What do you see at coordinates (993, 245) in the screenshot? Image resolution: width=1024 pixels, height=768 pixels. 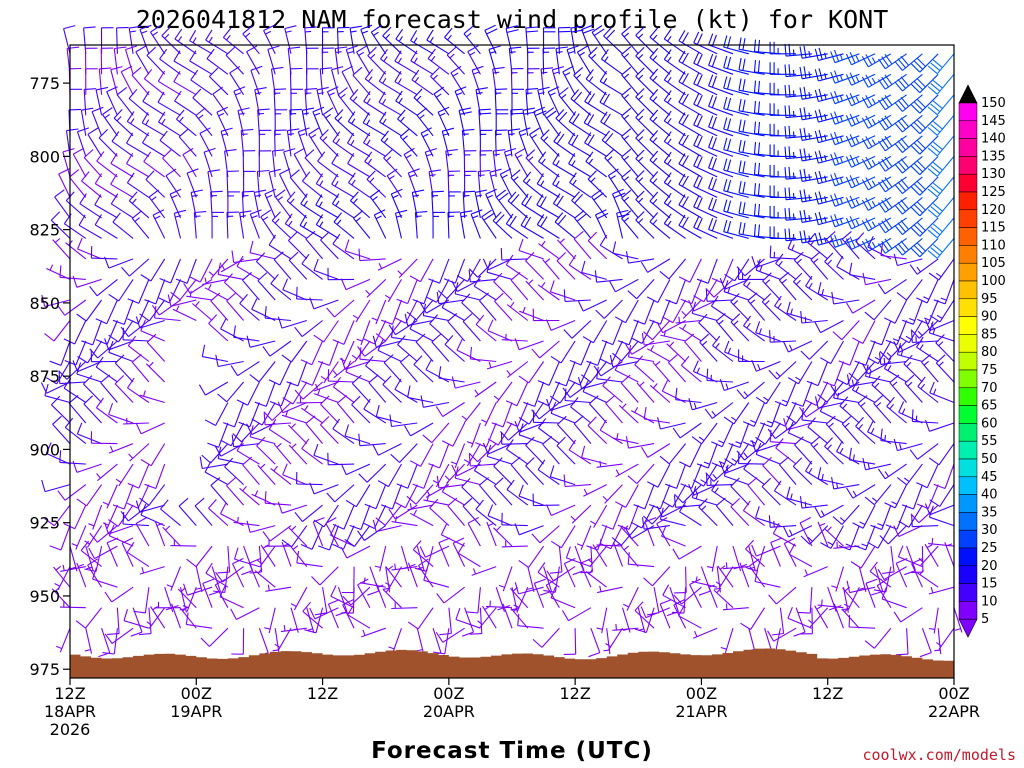 I see `colorbar-label: 110` at bounding box center [993, 245].